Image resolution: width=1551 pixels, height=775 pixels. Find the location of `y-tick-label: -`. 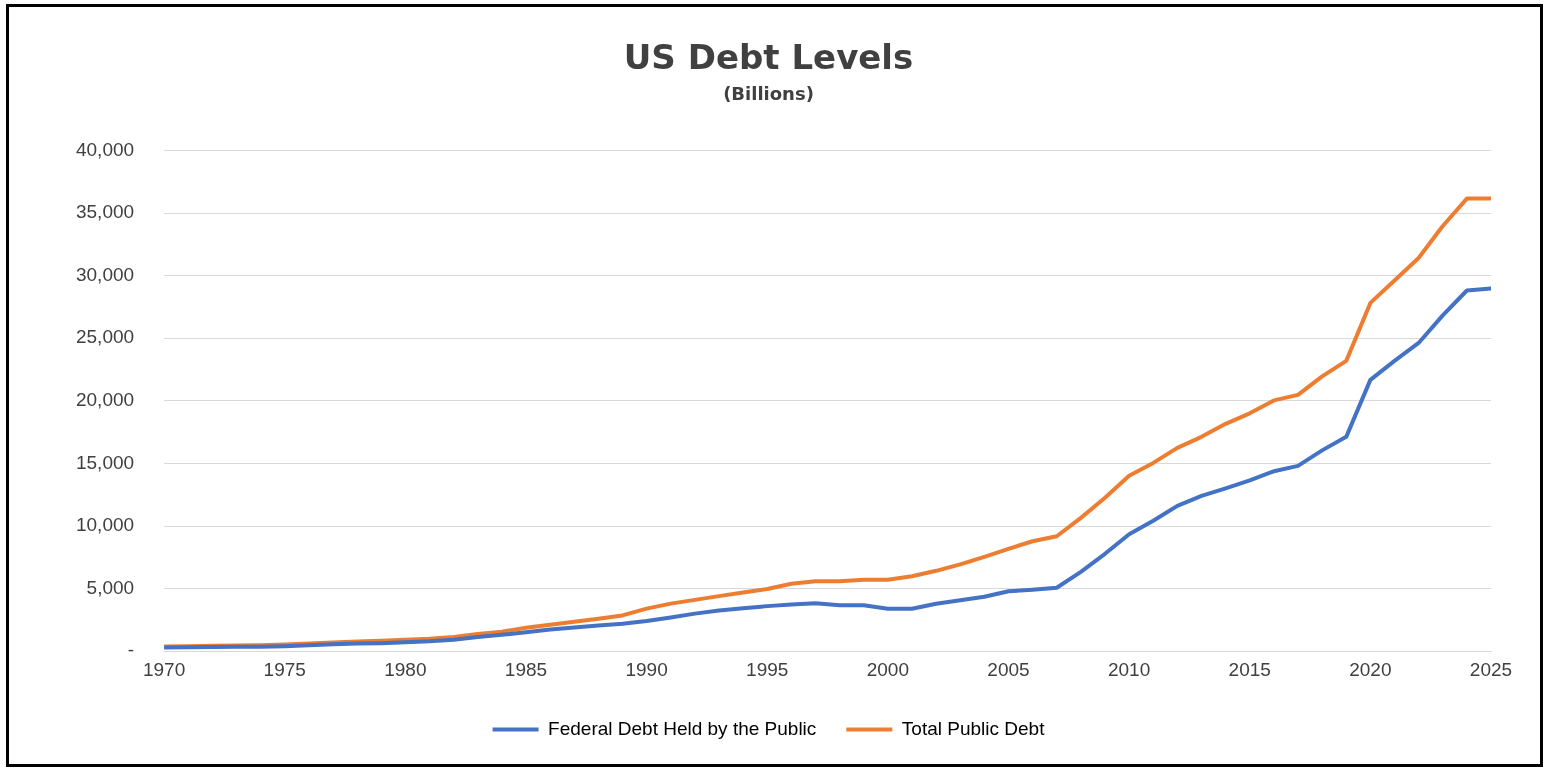

y-tick-label: - is located at coordinates (131, 650).